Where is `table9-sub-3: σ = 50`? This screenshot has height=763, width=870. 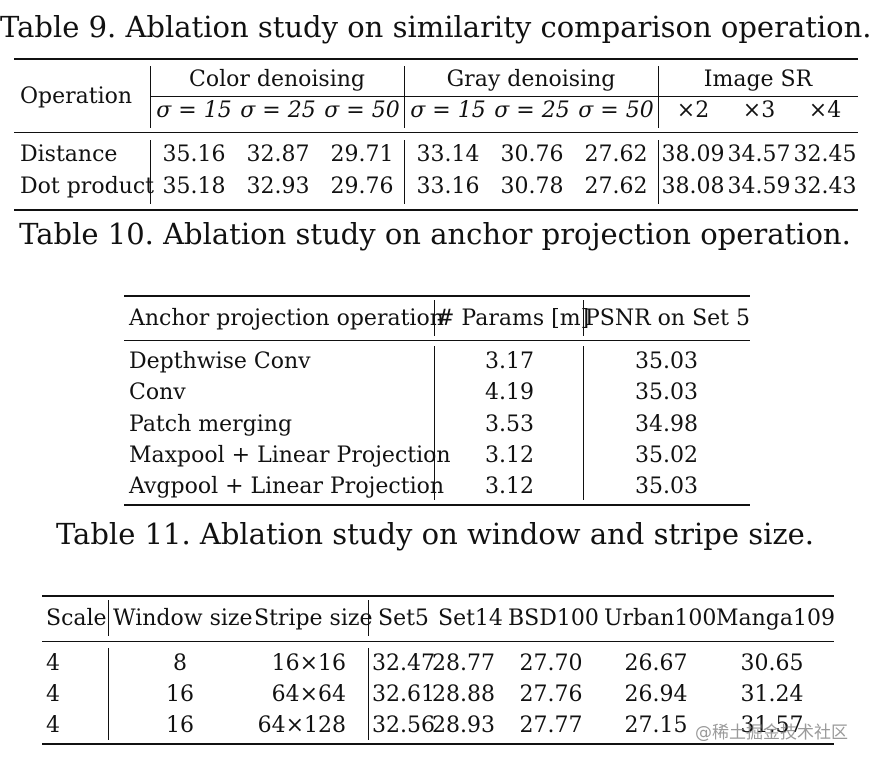 table9-sub-3: σ = 50 is located at coordinates (362, 110).